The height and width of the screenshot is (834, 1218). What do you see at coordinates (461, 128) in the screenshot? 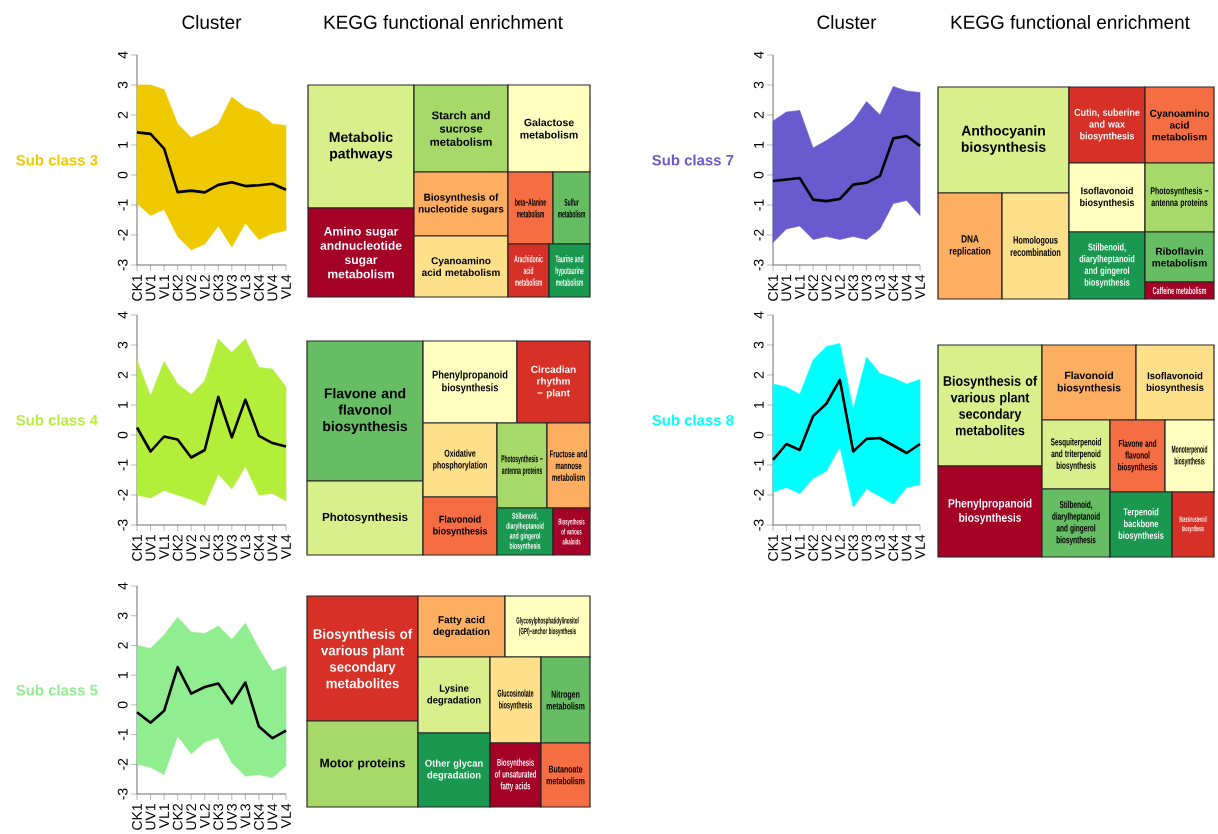
I see `category-label: Starch and sucrose metabolism` at bounding box center [461, 128].